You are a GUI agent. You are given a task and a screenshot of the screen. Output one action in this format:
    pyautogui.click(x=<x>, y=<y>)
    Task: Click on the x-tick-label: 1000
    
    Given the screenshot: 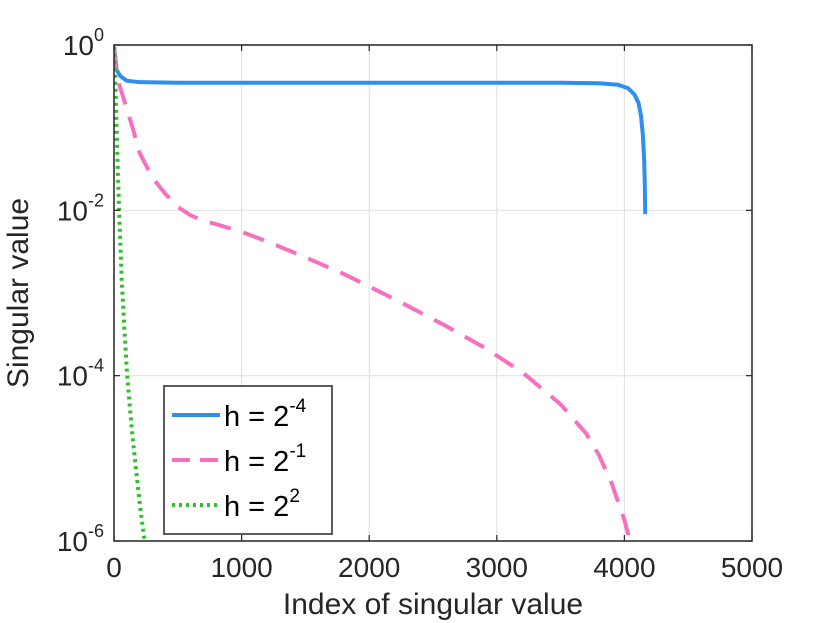 What is the action you would take?
    pyautogui.click(x=241, y=567)
    